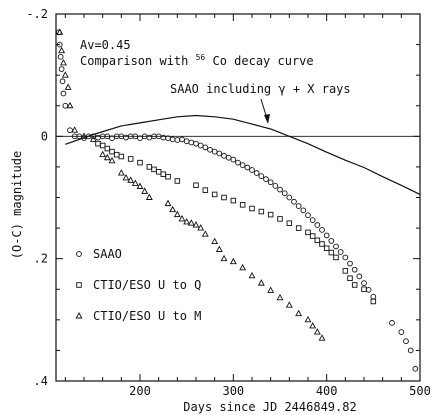  Describe the element at coordinates (105, 45) in the screenshot. I see `av-annotation: Av=0.45` at that location.